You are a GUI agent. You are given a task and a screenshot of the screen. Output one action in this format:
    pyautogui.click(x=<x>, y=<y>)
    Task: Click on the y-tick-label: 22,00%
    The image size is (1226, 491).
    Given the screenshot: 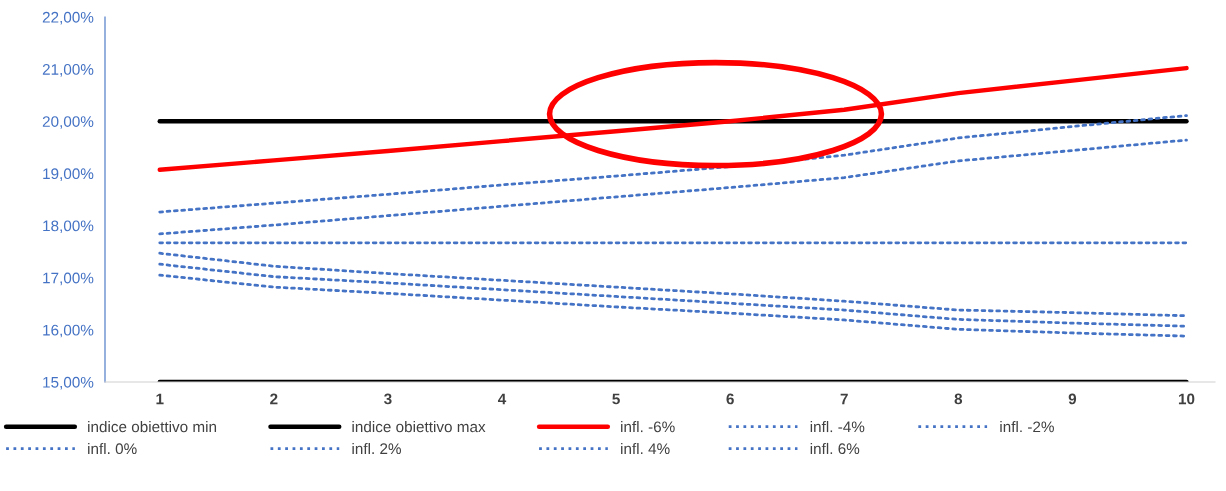 What is the action you would take?
    pyautogui.click(x=68, y=18)
    